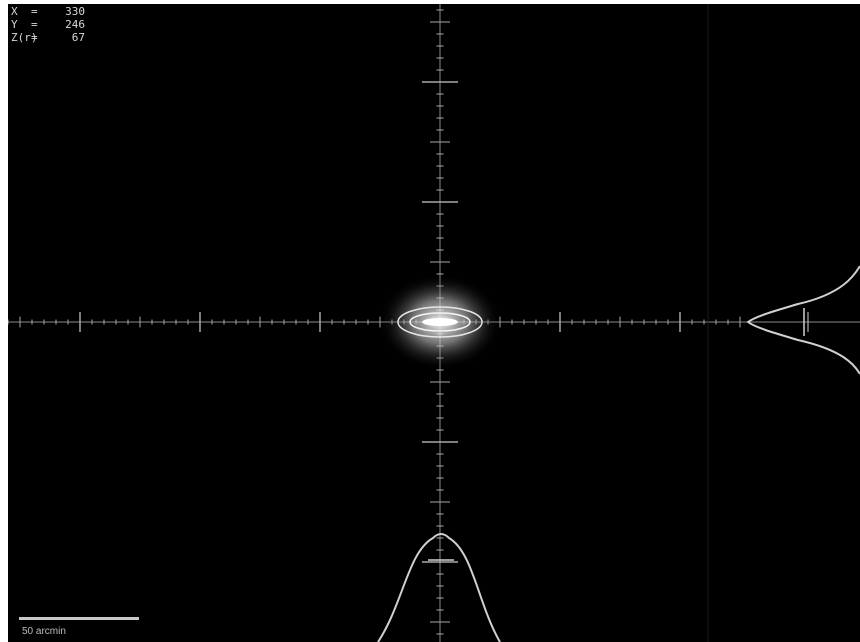  What do you see at coordinates (14, 11) in the screenshot?
I see `readout-key: X` at bounding box center [14, 11].